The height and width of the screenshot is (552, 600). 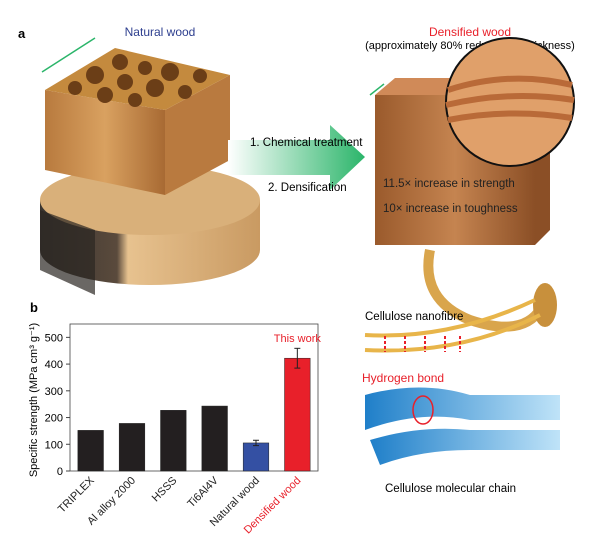 I want to click on densified-wood-title: Densified wood, so click(x=470, y=32).